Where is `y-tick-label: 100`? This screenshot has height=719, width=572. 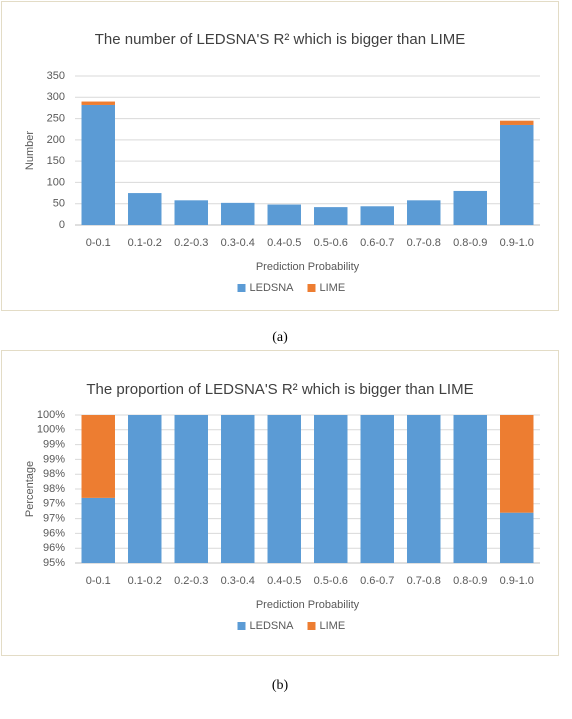
y-tick-label: 100 is located at coordinates (56, 182).